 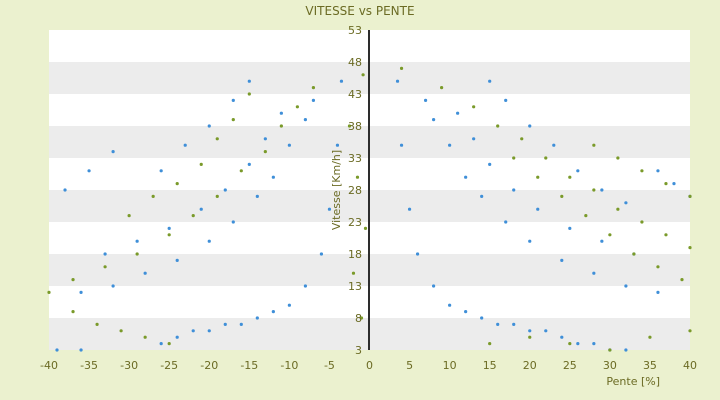 I want to click on x-tick-labels: -40 -35 -30 -25 -20 -15 -10 -5 0 5 10 15 20 25 30 35 40, so click(x=368, y=365).